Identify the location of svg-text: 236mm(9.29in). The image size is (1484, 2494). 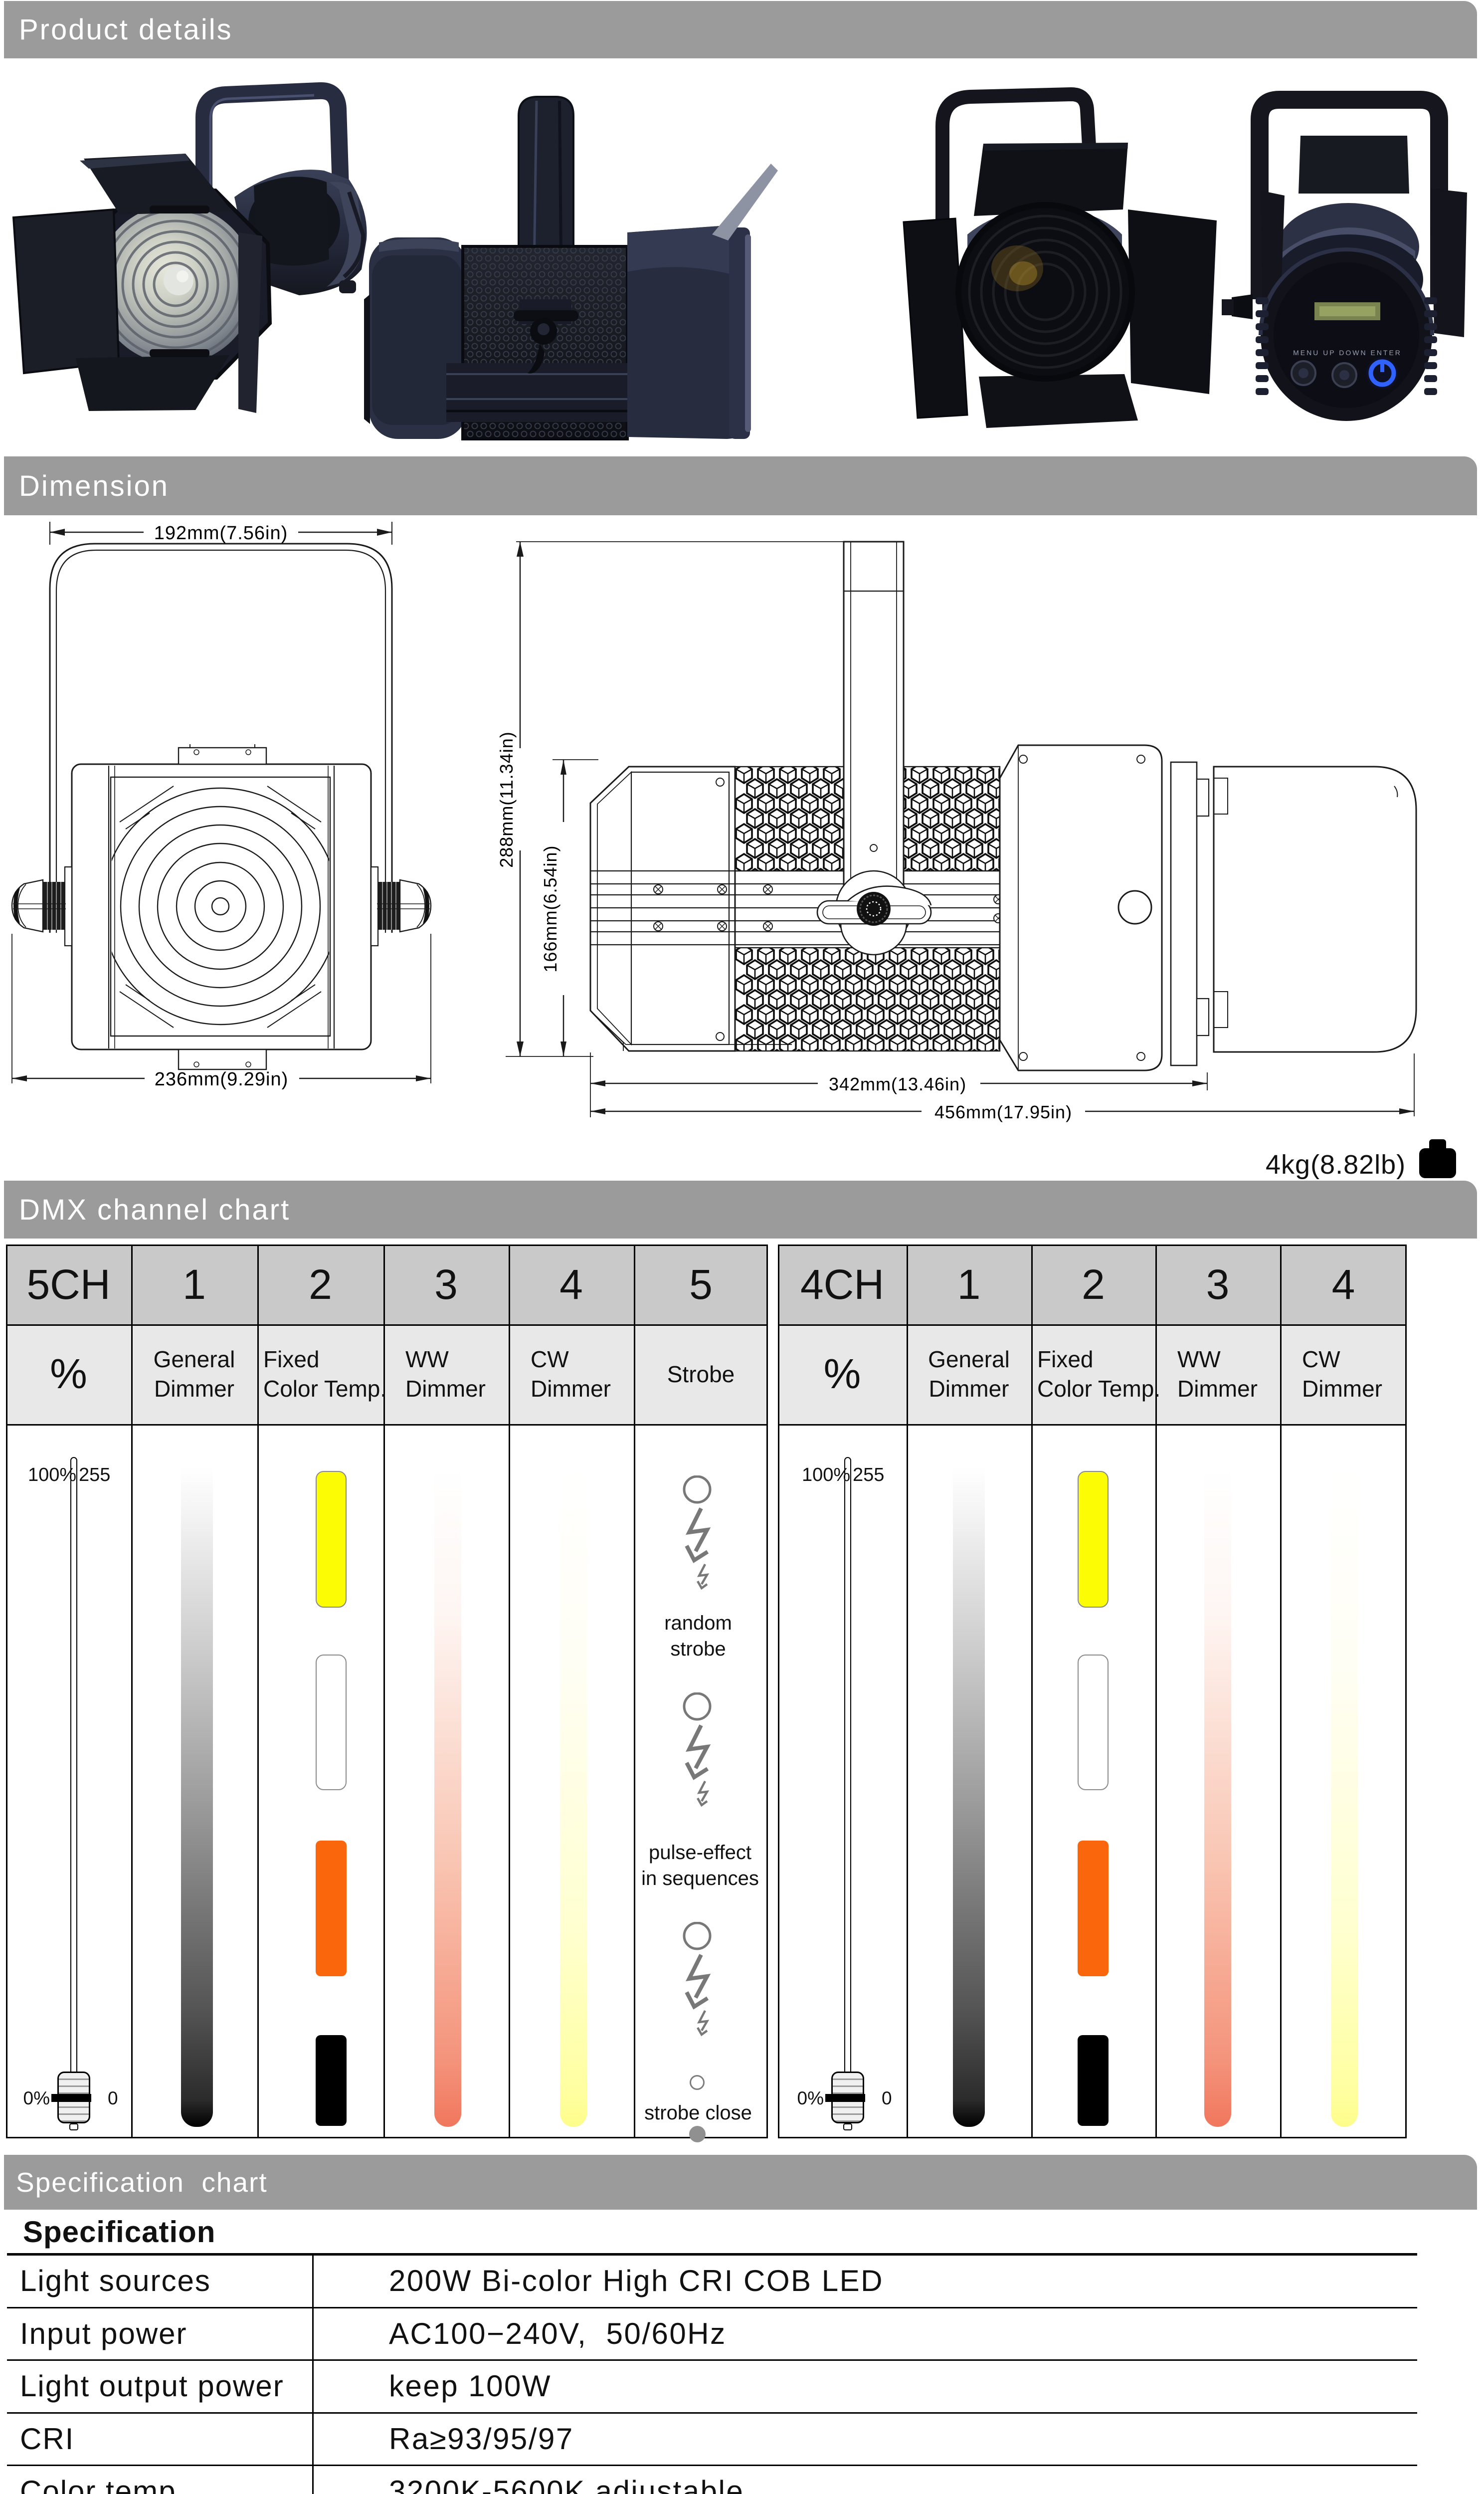
(222, 1079).